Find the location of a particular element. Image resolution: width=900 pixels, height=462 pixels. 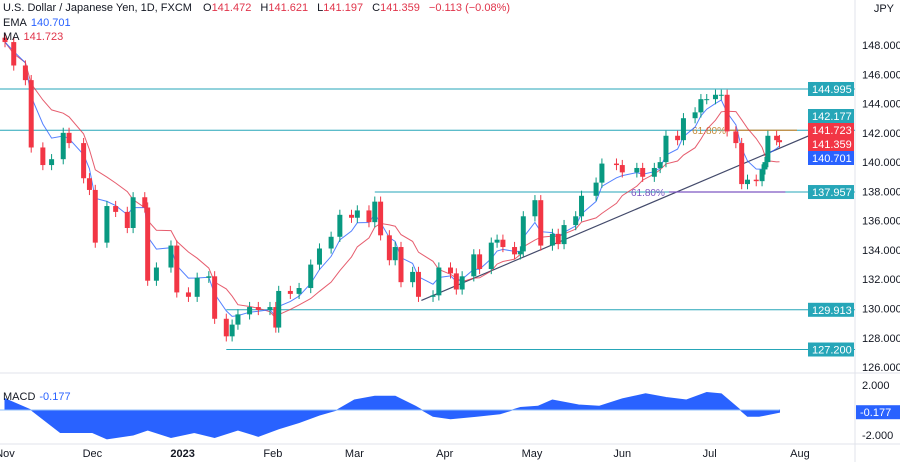

price-tag: 141.723 is located at coordinates (832, 131).